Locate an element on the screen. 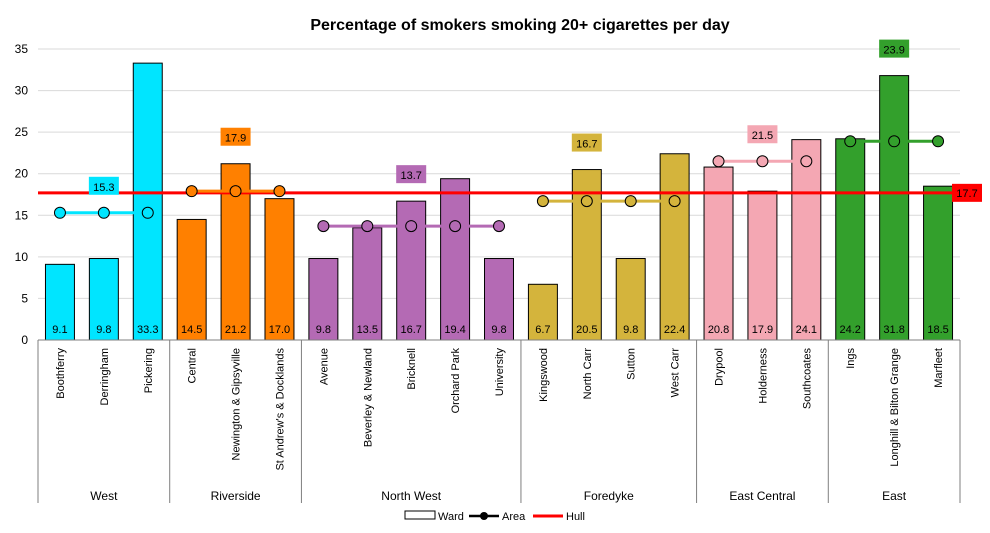 This screenshot has width=990, height=533. area-value-label: 21.5 is located at coordinates (762, 136).